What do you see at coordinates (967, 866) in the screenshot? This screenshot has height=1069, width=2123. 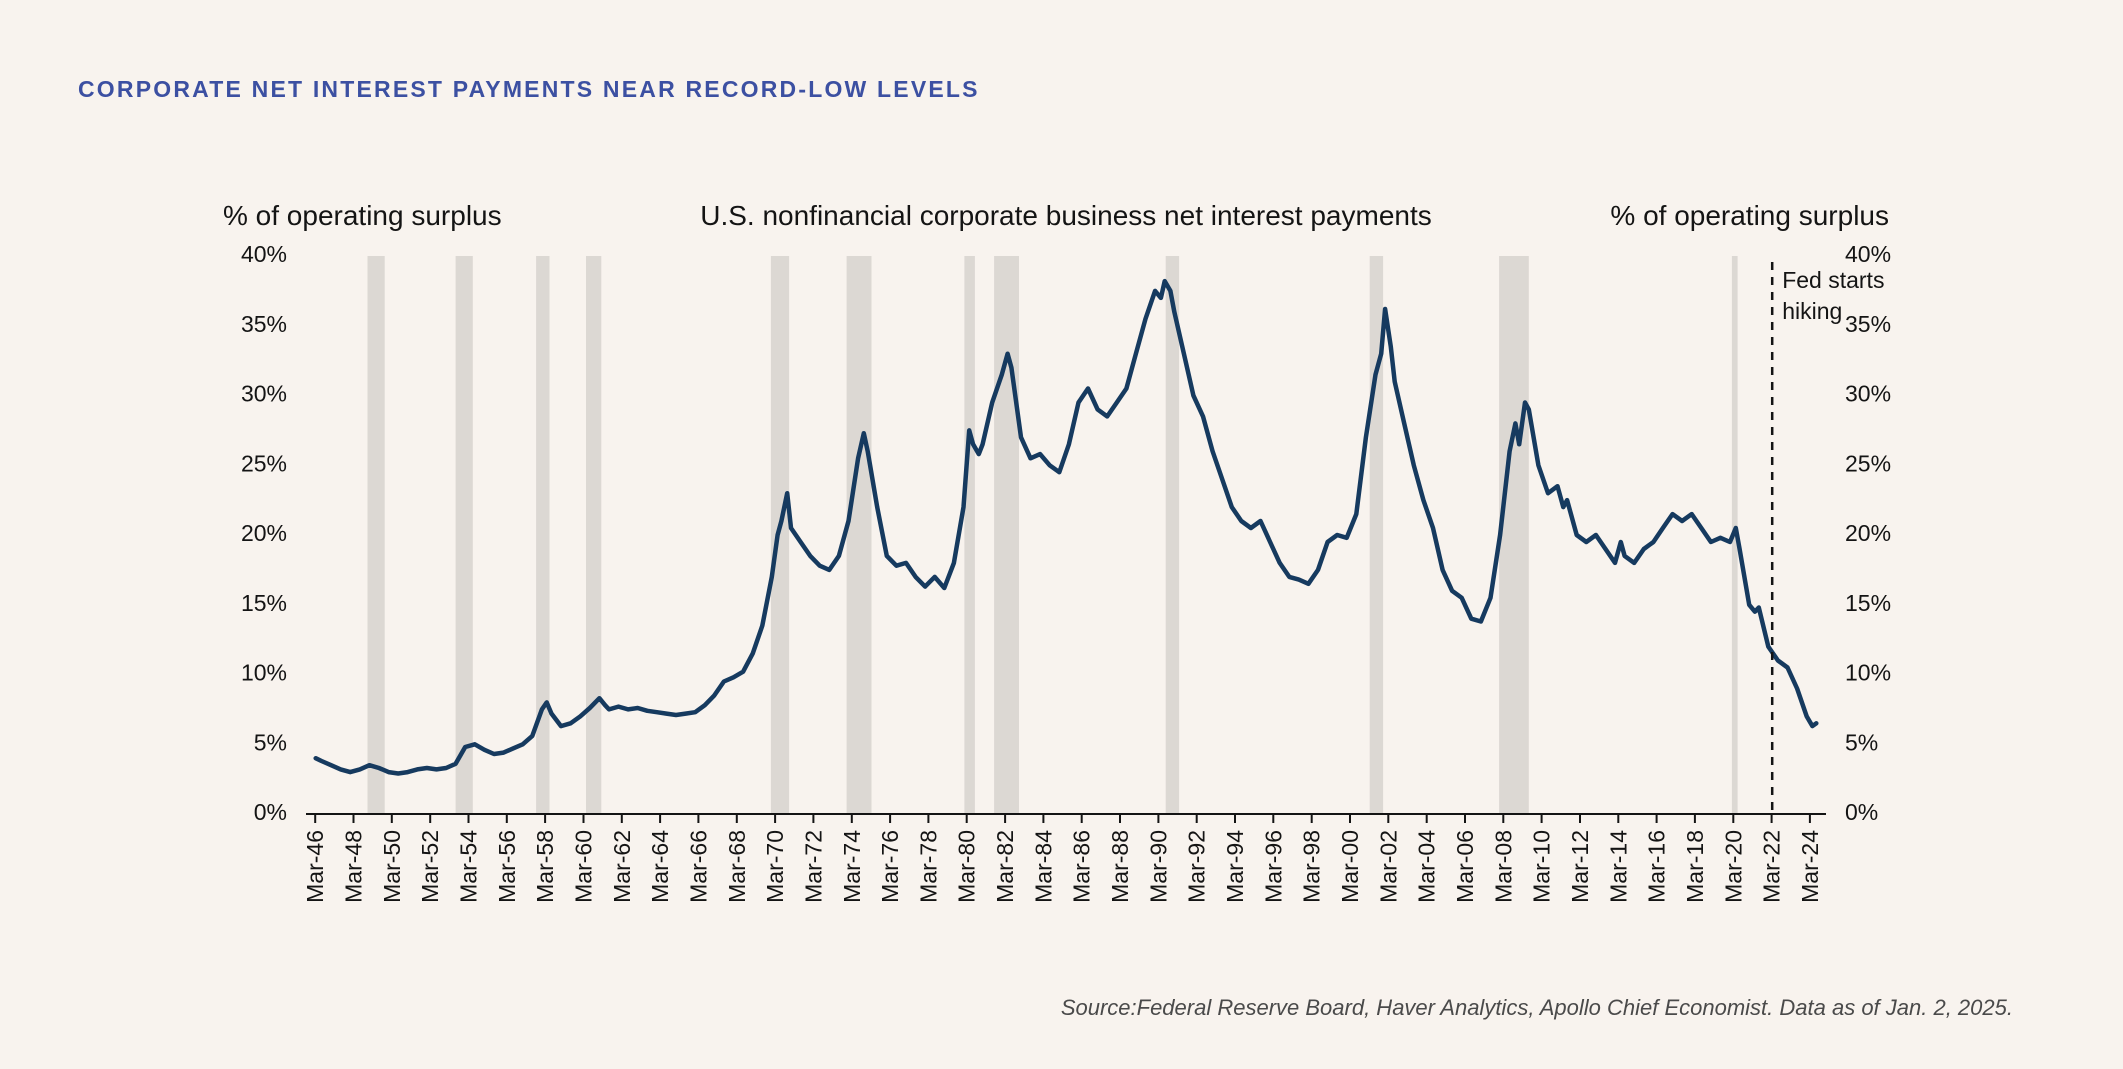 I see `x-tick-label: Mar-80` at bounding box center [967, 866].